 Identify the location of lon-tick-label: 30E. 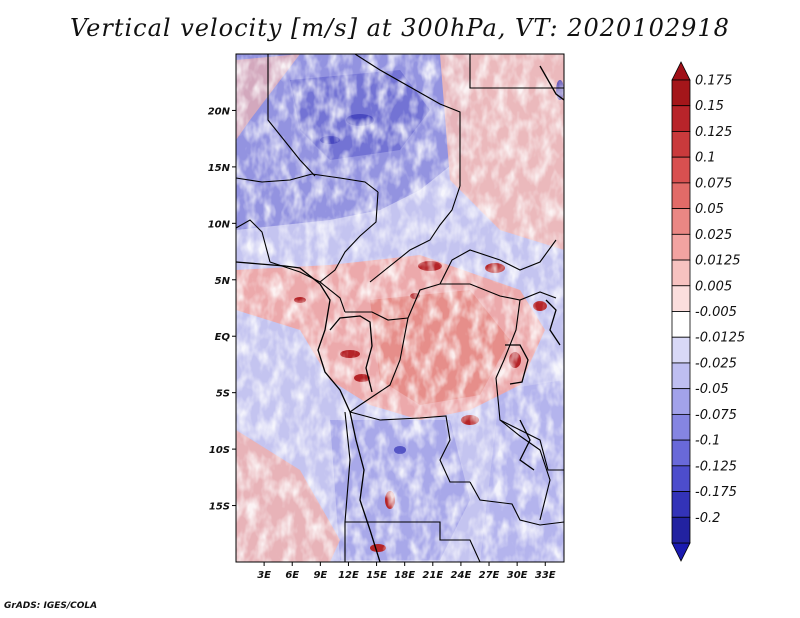
(517, 575).